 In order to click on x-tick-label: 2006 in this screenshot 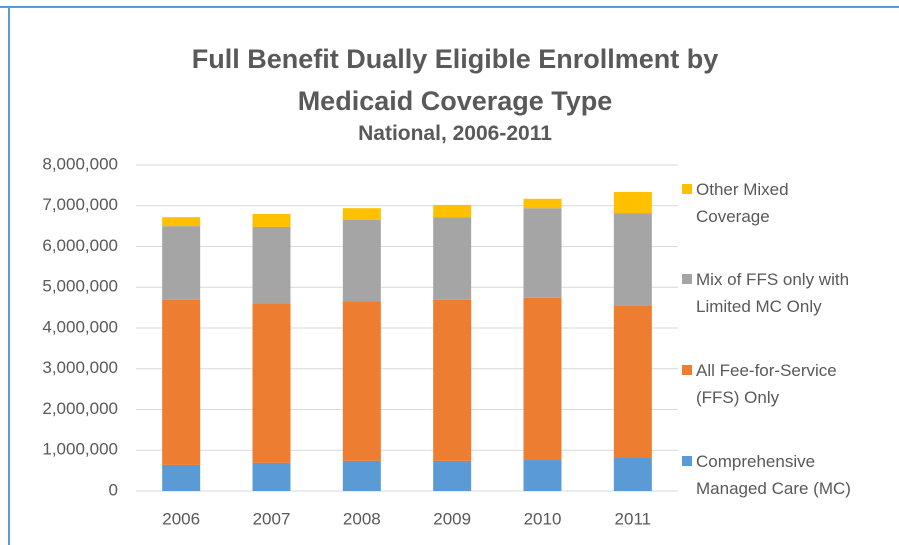, I will do `click(181, 518)`.